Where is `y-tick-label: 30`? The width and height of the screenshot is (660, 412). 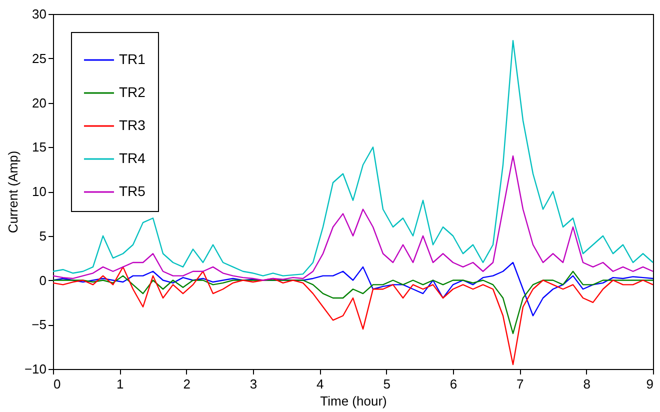
y-tick-label: 30 is located at coordinates (39, 14).